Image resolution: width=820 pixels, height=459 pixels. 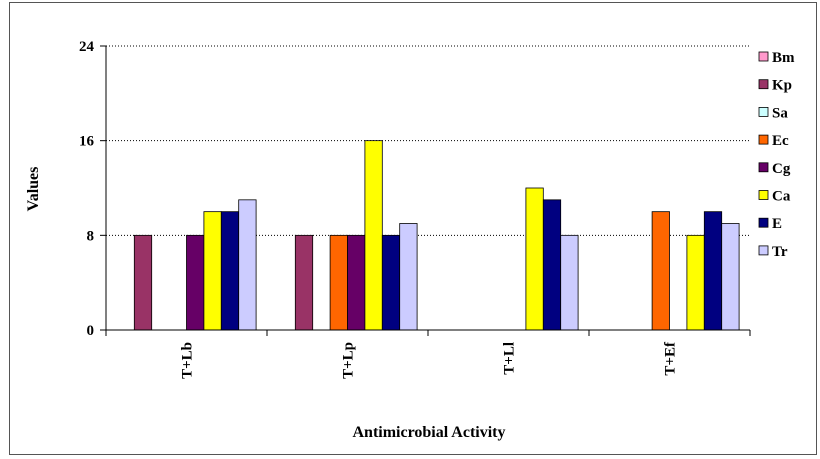 What do you see at coordinates (783, 58) in the screenshot?
I see `legend-label-bm: Bm` at bounding box center [783, 58].